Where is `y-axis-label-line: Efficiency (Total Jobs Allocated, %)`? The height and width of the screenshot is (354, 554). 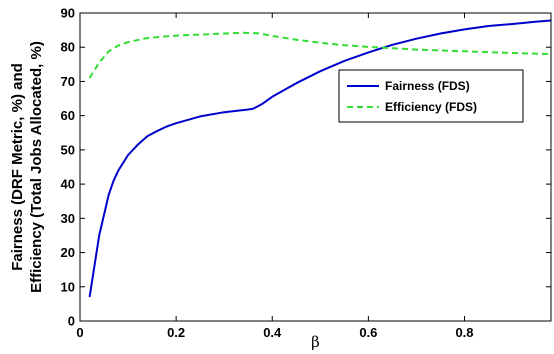 y-axis-label-line: Efficiency (Total Jobs Allocated, %) is located at coordinates (36, 167).